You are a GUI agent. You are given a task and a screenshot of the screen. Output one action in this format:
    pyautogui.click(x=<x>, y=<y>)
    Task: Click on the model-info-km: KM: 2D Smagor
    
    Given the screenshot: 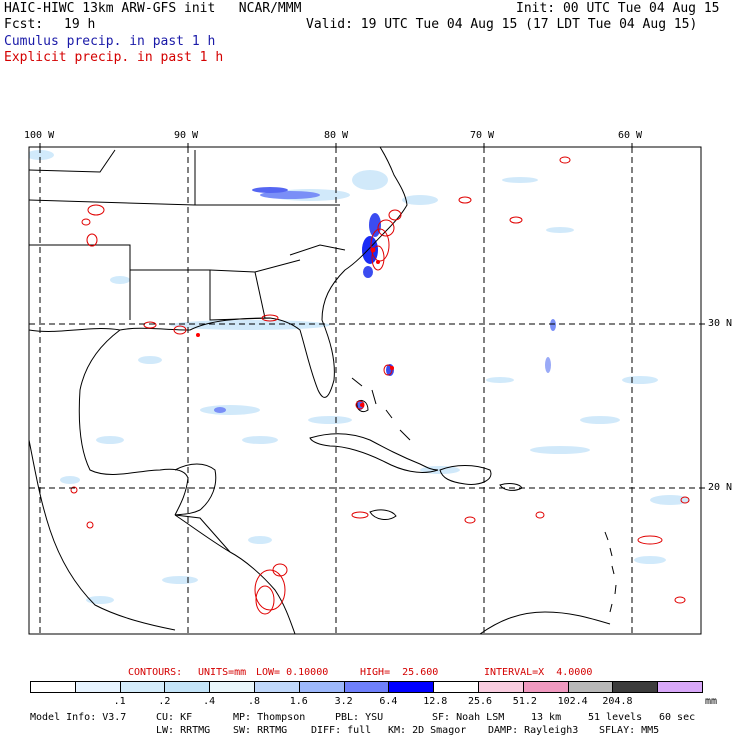 What is the action you would take?
    pyautogui.click(x=427, y=730)
    